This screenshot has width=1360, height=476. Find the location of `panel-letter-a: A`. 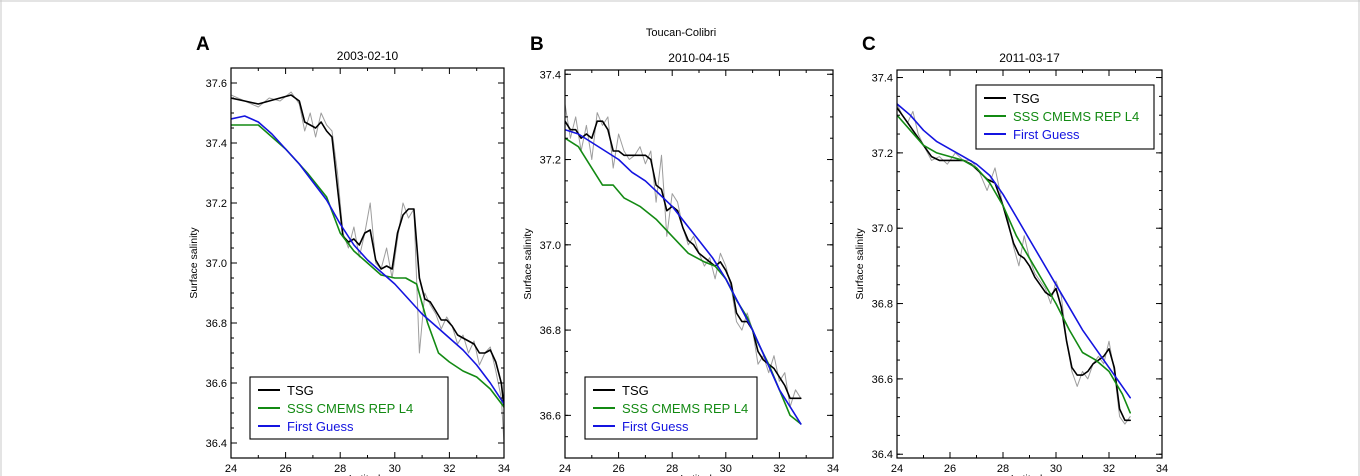

panel-letter-a: A is located at coordinates (203, 44).